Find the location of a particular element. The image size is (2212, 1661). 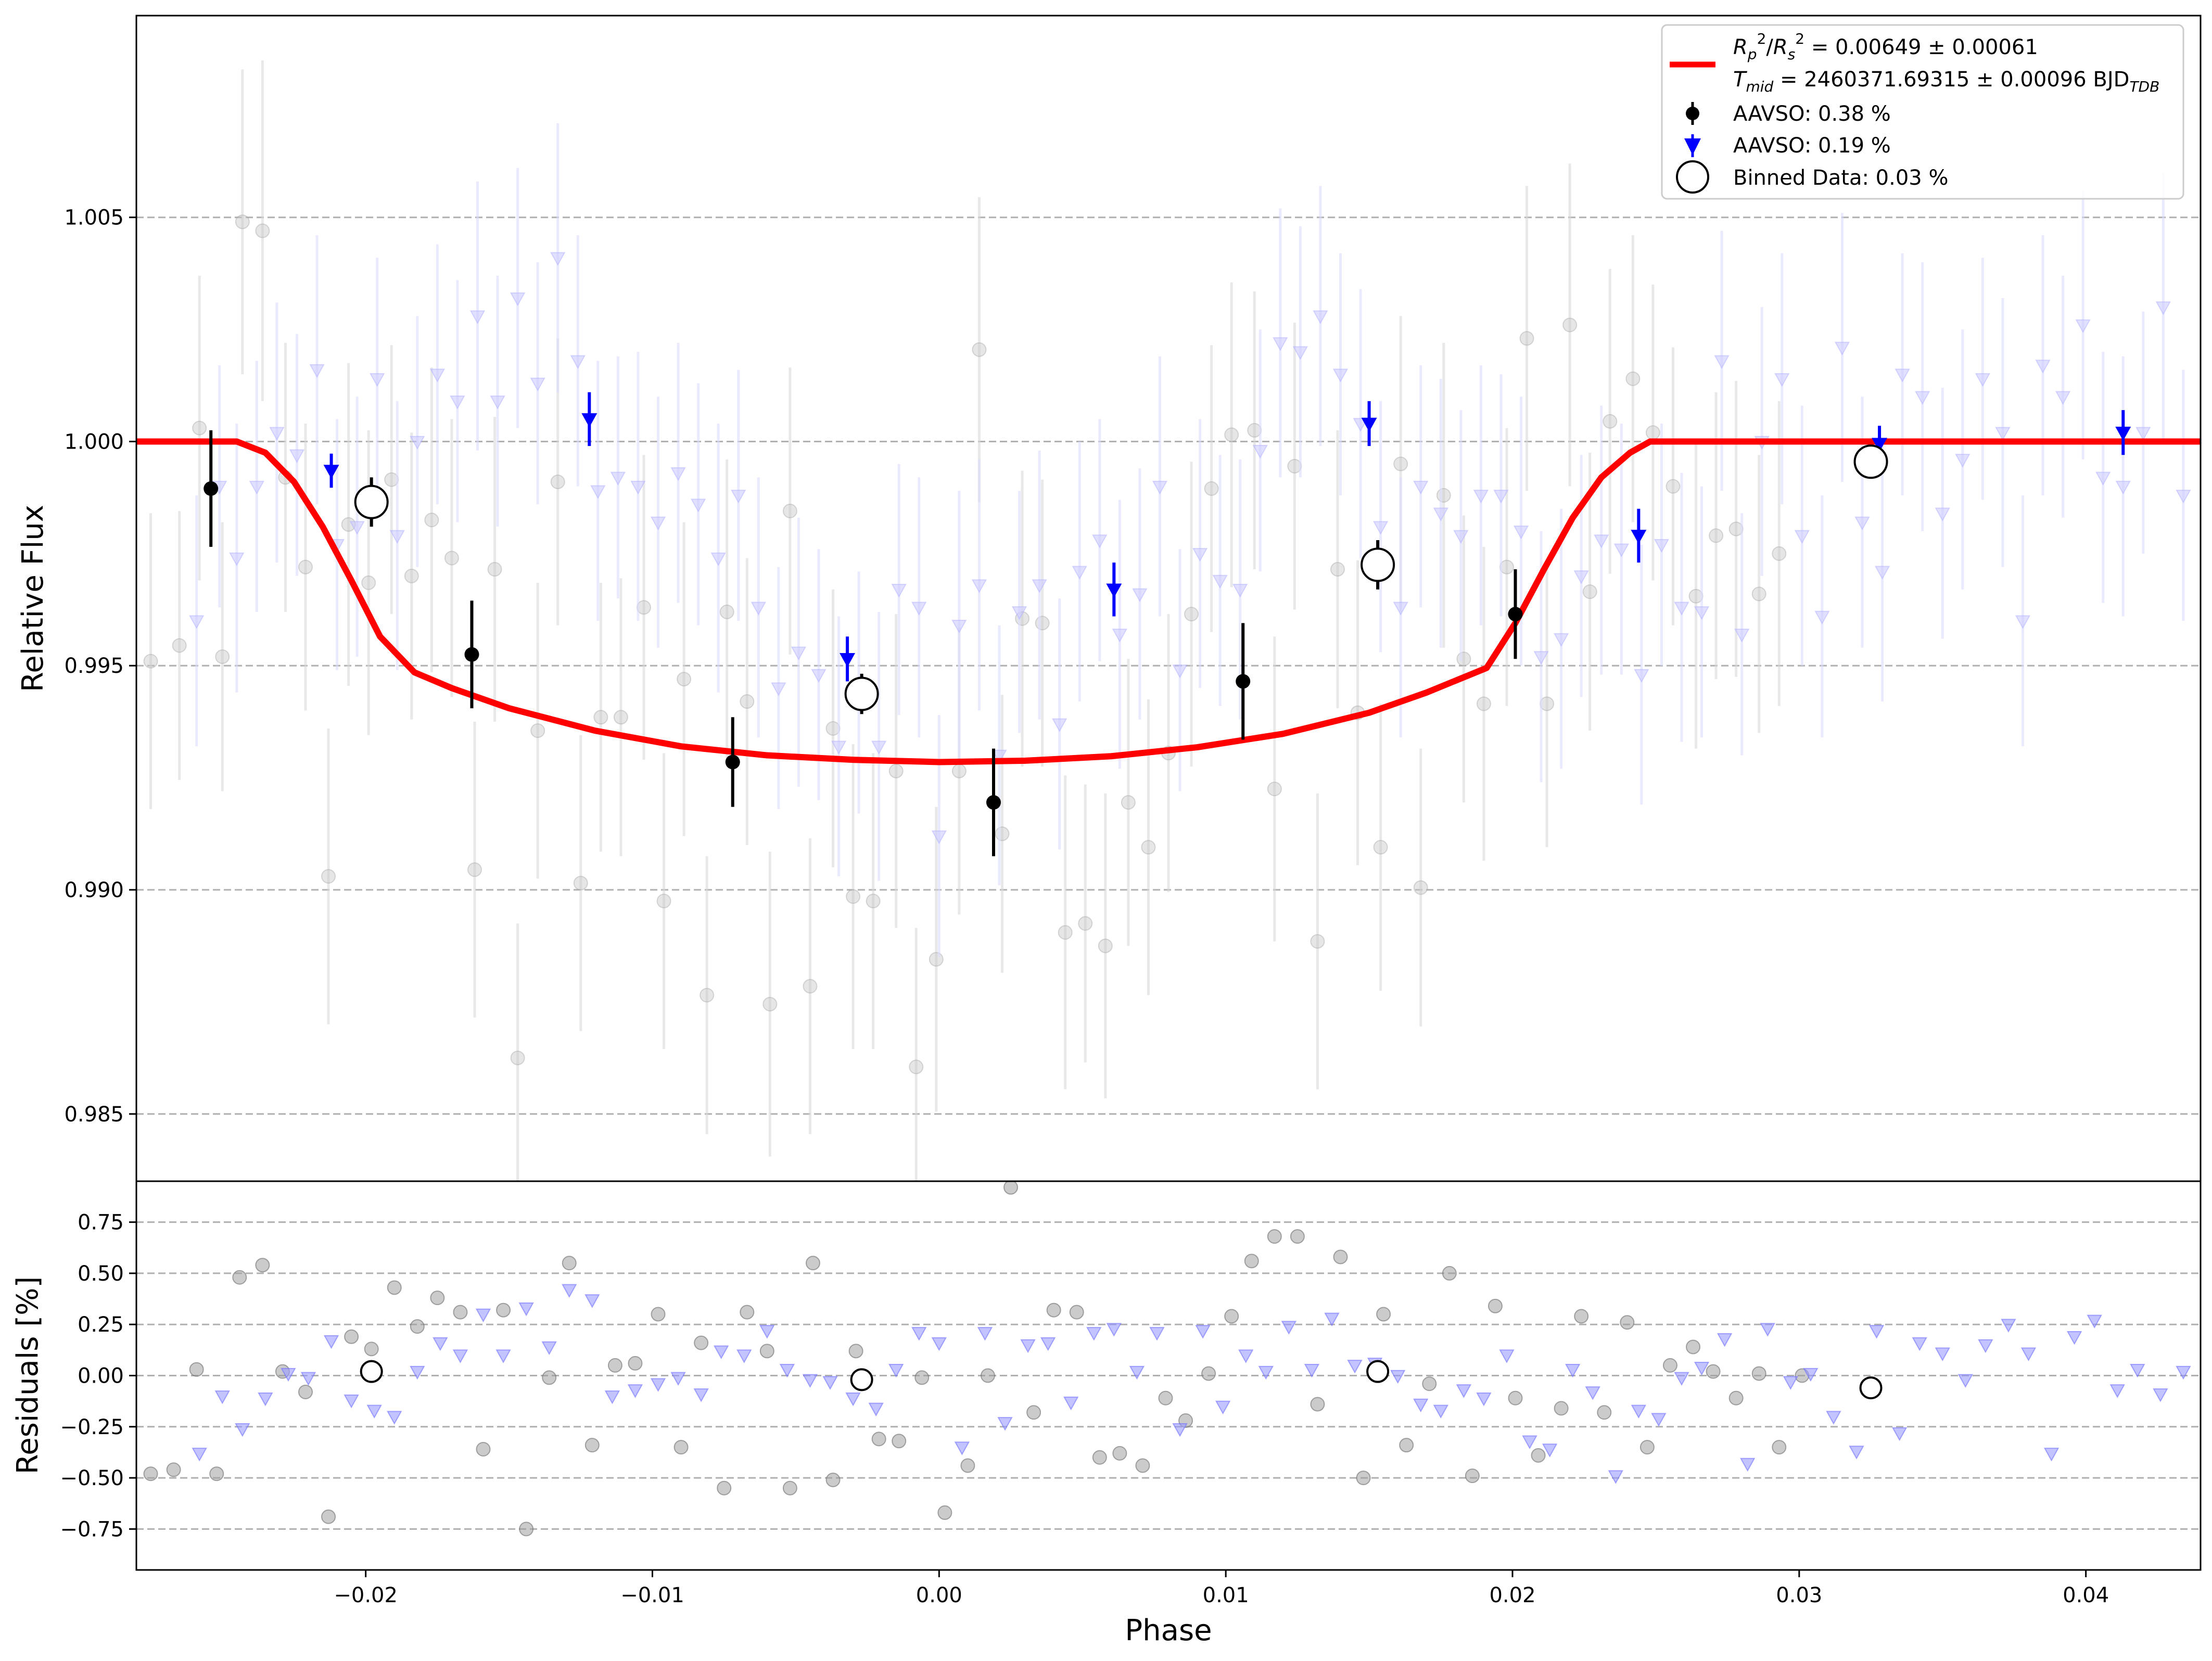

phase-x-tick-label: 0.01 is located at coordinates (1226, 1595).